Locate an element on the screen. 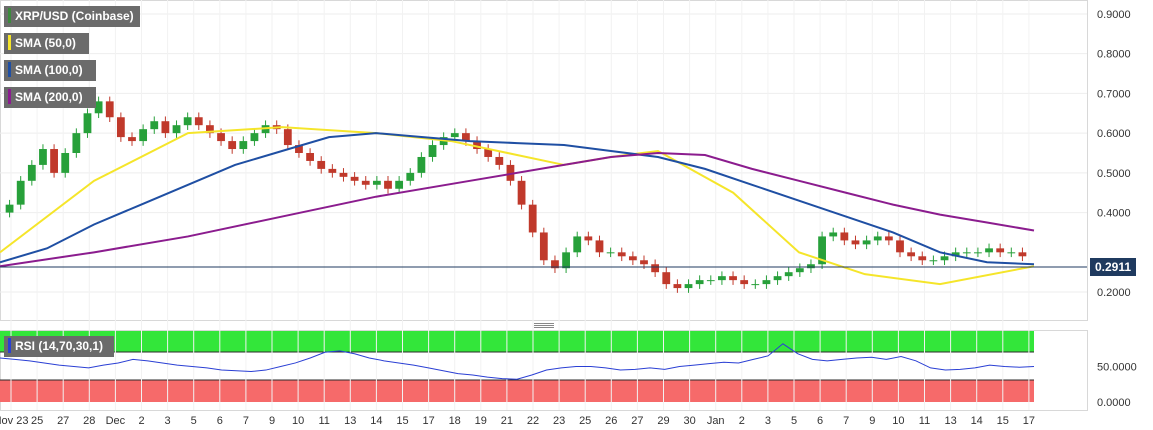  y-tick-label: 0.5000 is located at coordinates (1114, 174).